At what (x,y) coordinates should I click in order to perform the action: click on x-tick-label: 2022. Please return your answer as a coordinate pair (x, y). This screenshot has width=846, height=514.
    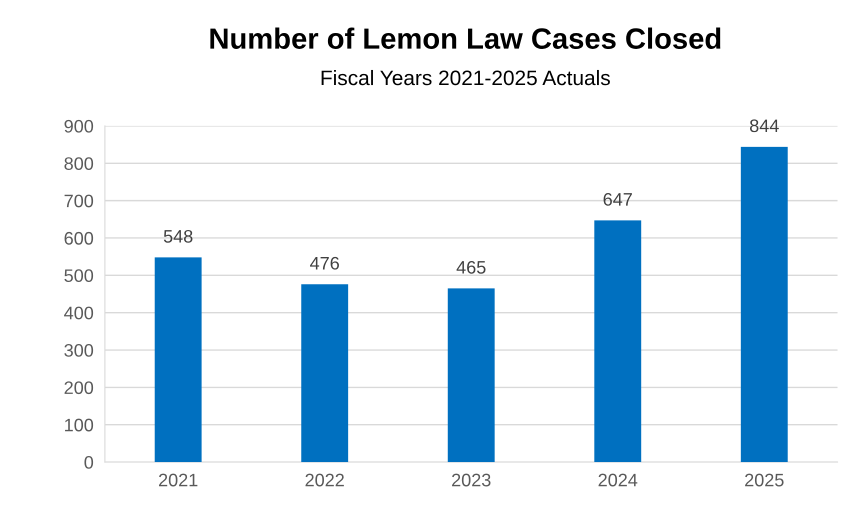
    Looking at the image, I should click on (325, 480).